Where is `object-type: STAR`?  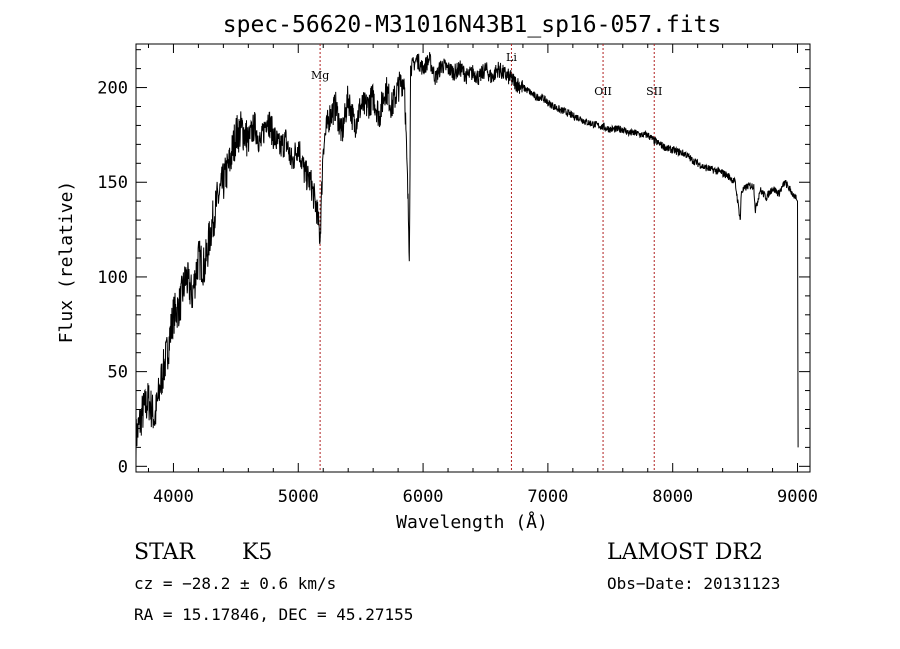 object-type: STAR is located at coordinates (165, 552).